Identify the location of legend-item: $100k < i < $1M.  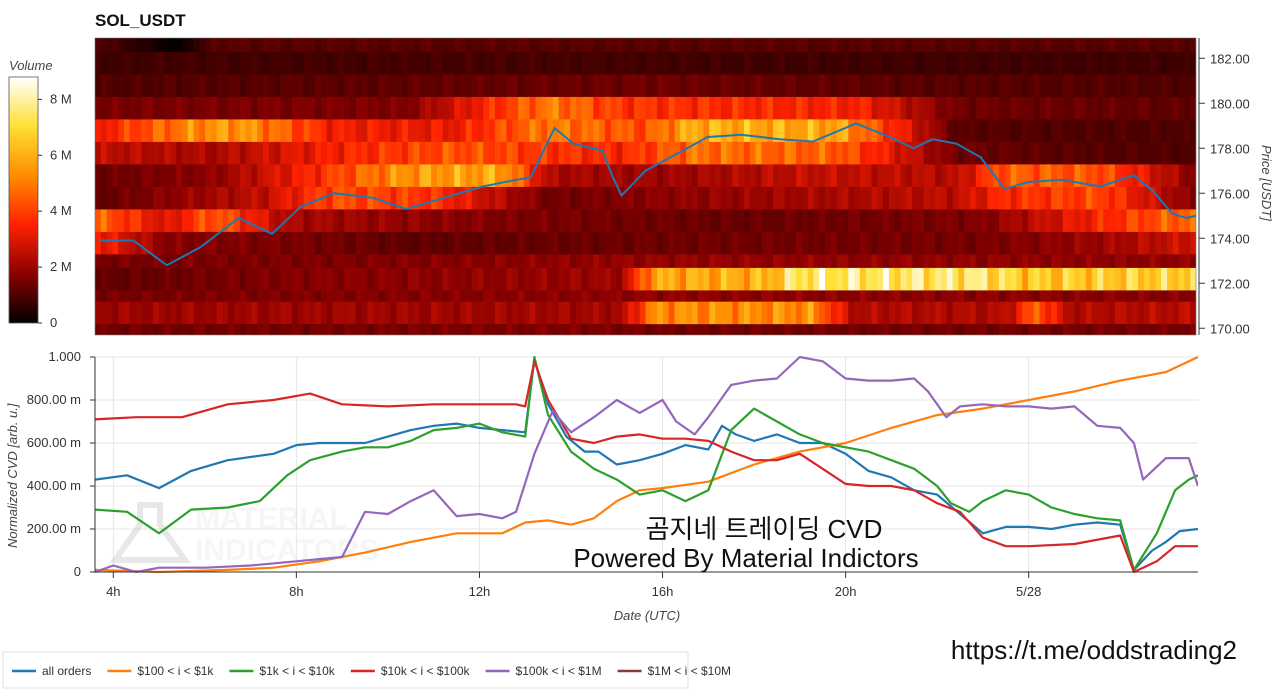
(543, 671).